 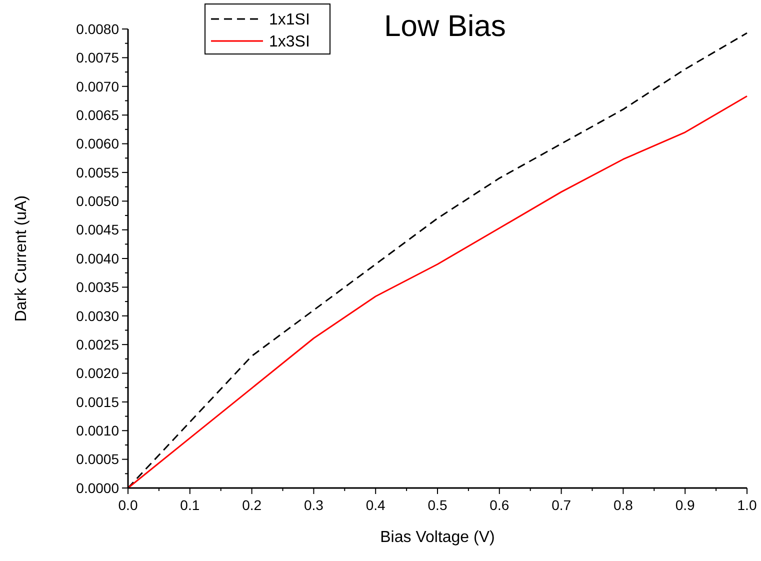 I want to click on y-tick-label: 0.0060, so click(x=98, y=144).